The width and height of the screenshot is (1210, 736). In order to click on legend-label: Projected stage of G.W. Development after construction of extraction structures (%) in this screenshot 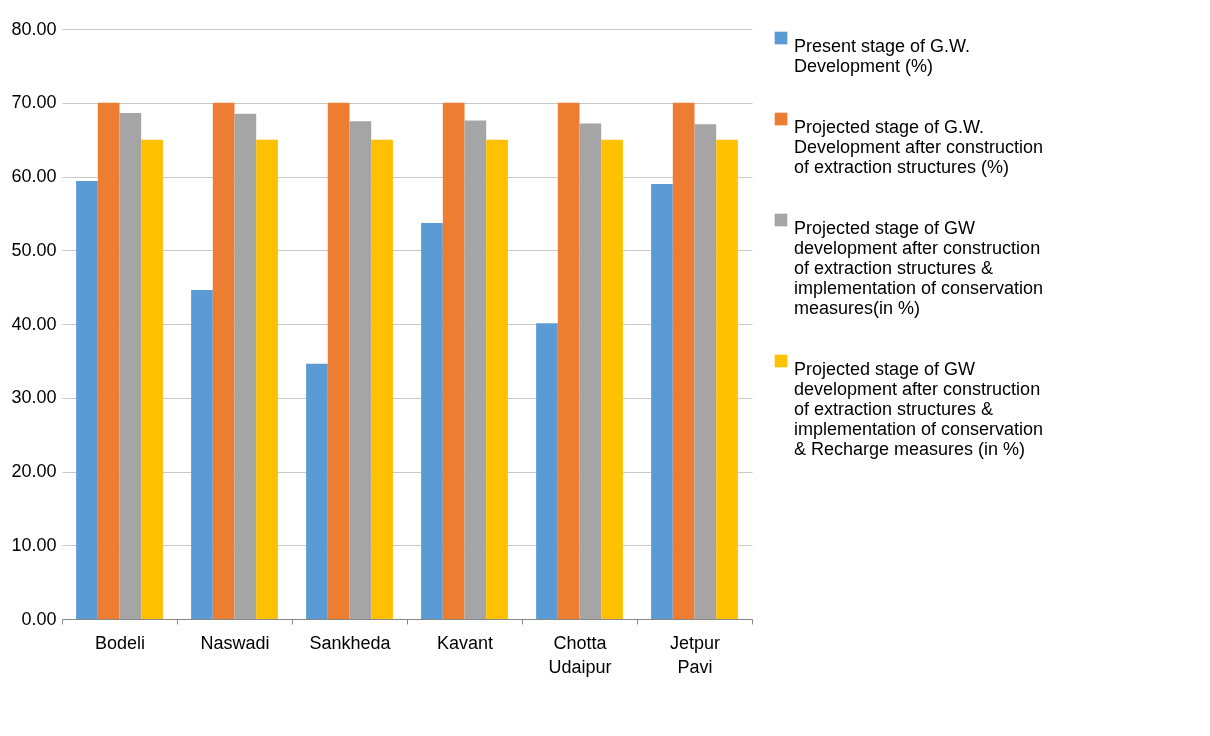, I will do `click(919, 147)`.